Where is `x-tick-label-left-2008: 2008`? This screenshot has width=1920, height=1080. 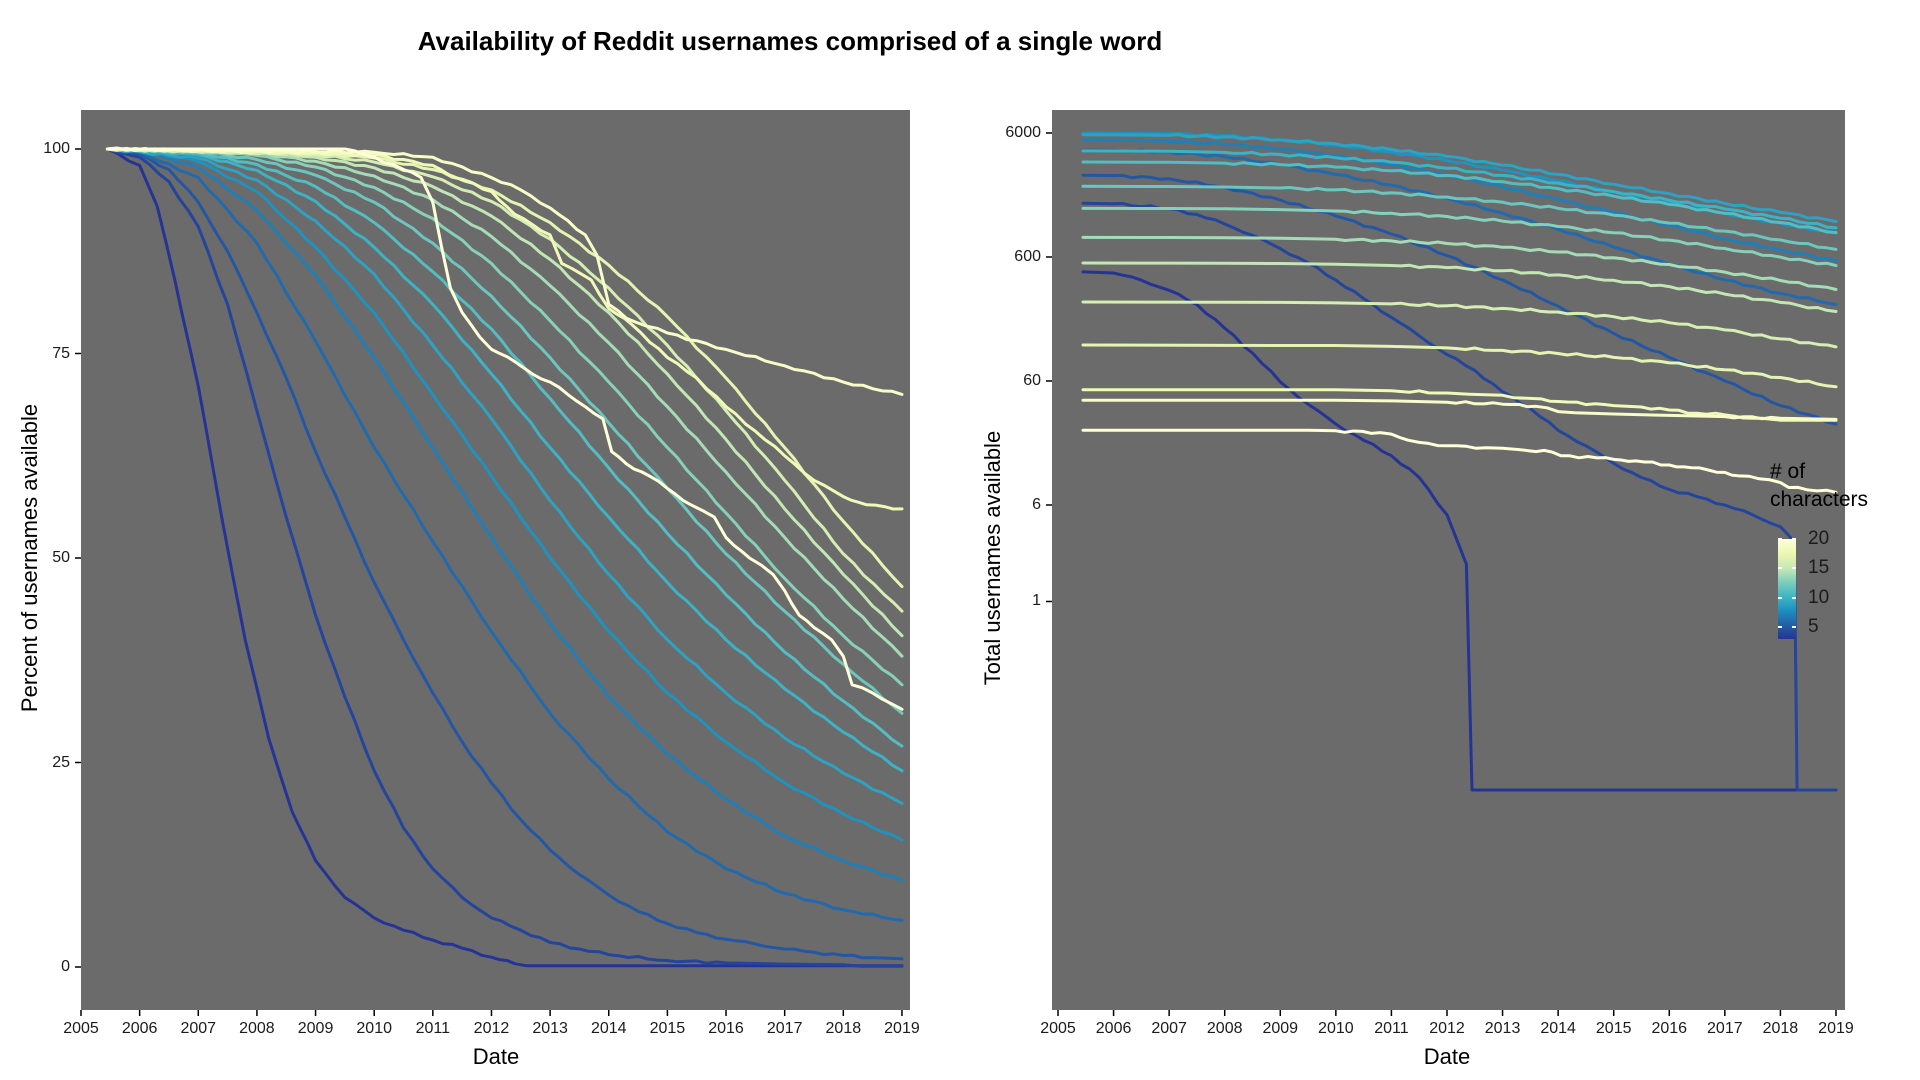 x-tick-label-left-2008: 2008 is located at coordinates (257, 1028).